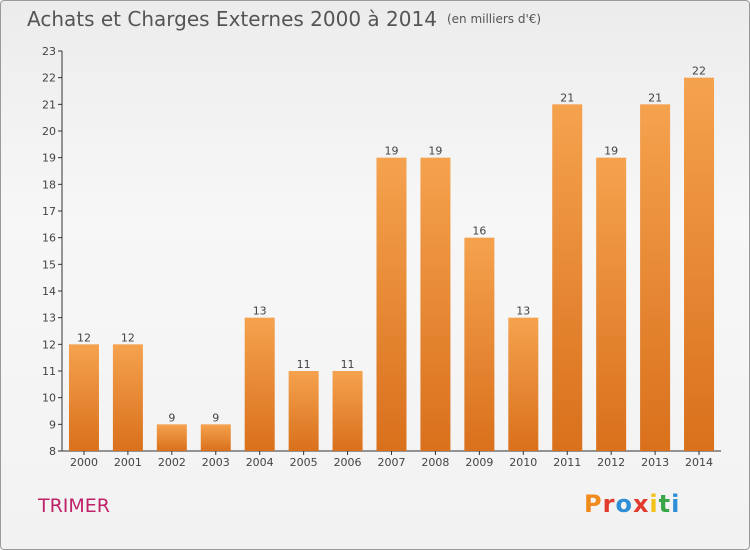  What do you see at coordinates (348, 462) in the screenshot?
I see `x-tick-label: 2006` at bounding box center [348, 462].